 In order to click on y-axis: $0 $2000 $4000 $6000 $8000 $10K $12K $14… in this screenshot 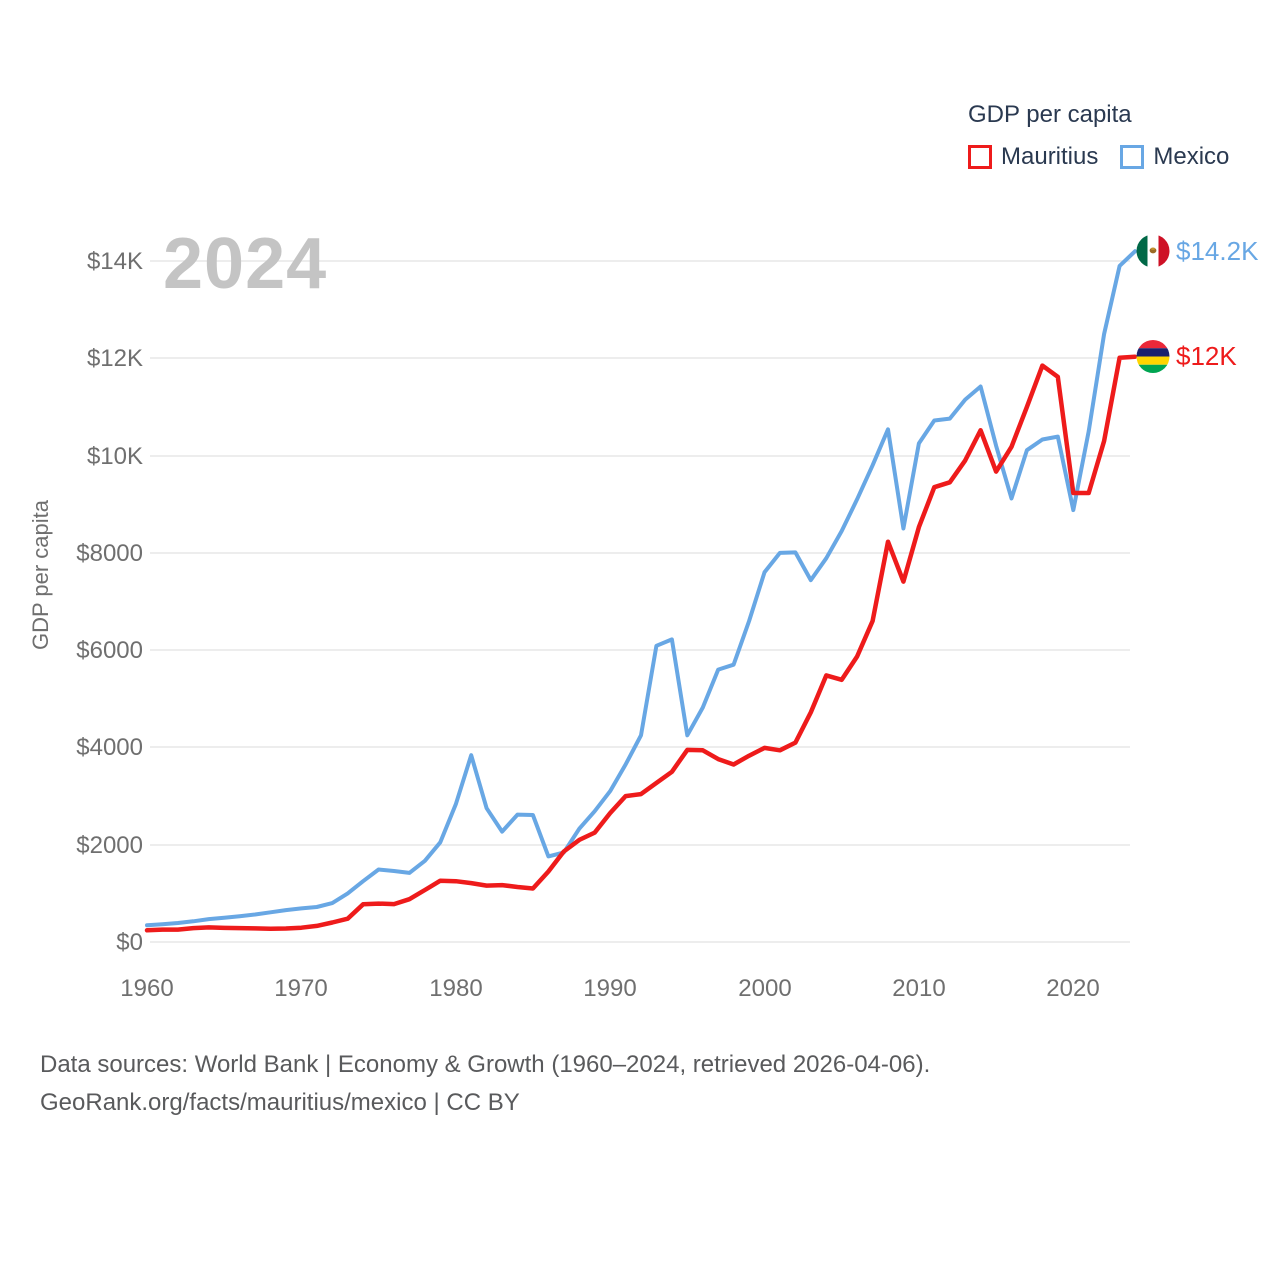, I will do `click(109, 602)`.